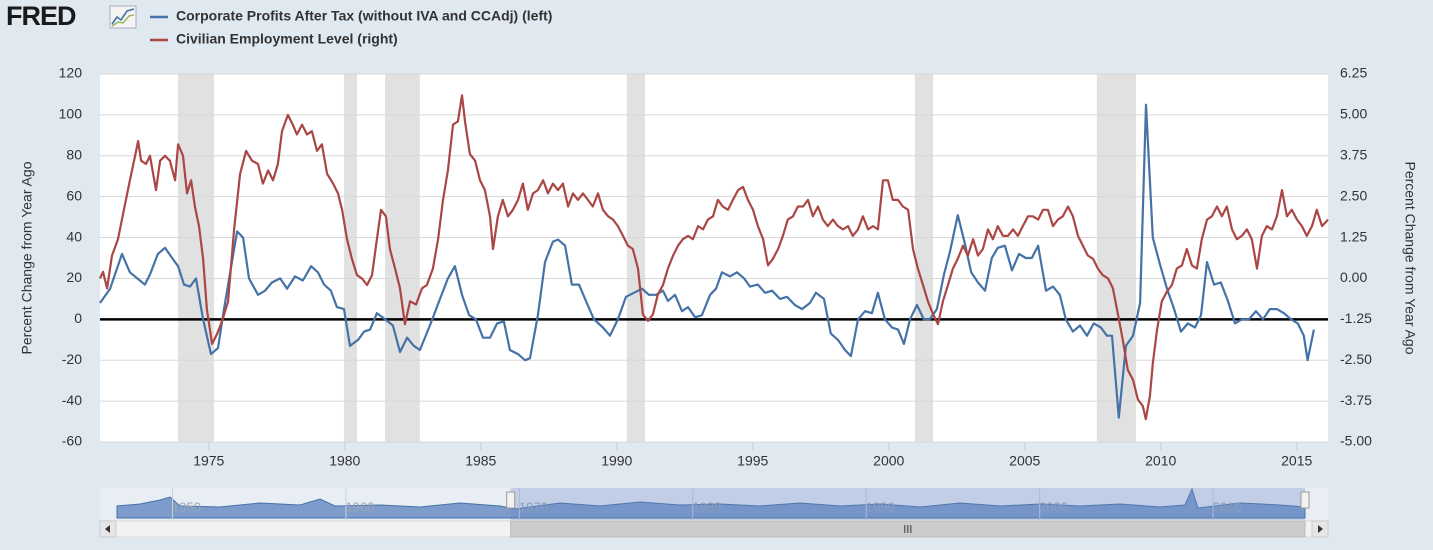 Image resolution: width=1433 pixels, height=550 pixels. What do you see at coordinates (359, 506) in the screenshot?
I see `navigator-label: 1960` at bounding box center [359, 506].